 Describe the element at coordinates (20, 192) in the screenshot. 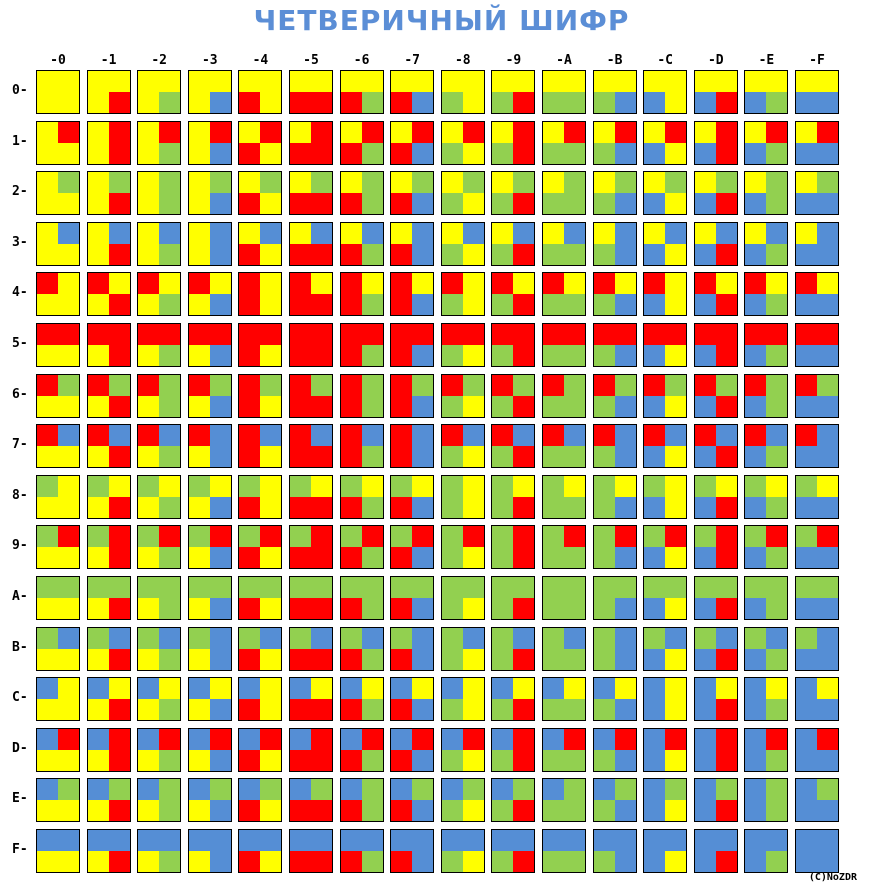

I see `row-label: 2-` at that location.